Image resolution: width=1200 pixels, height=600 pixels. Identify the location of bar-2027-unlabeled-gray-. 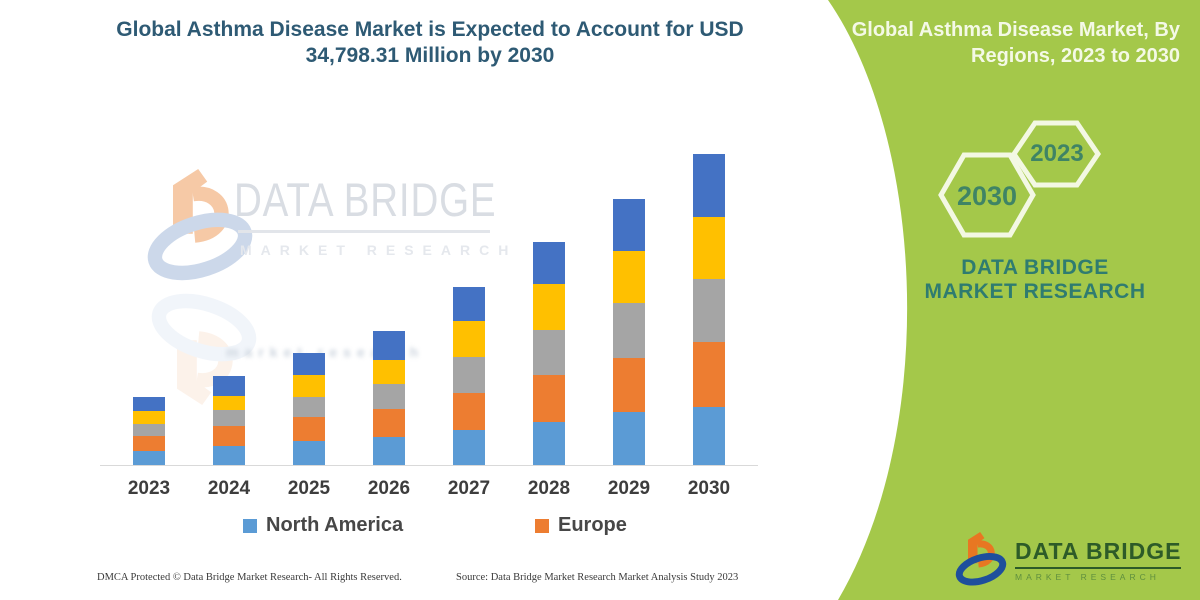
(469, 375).